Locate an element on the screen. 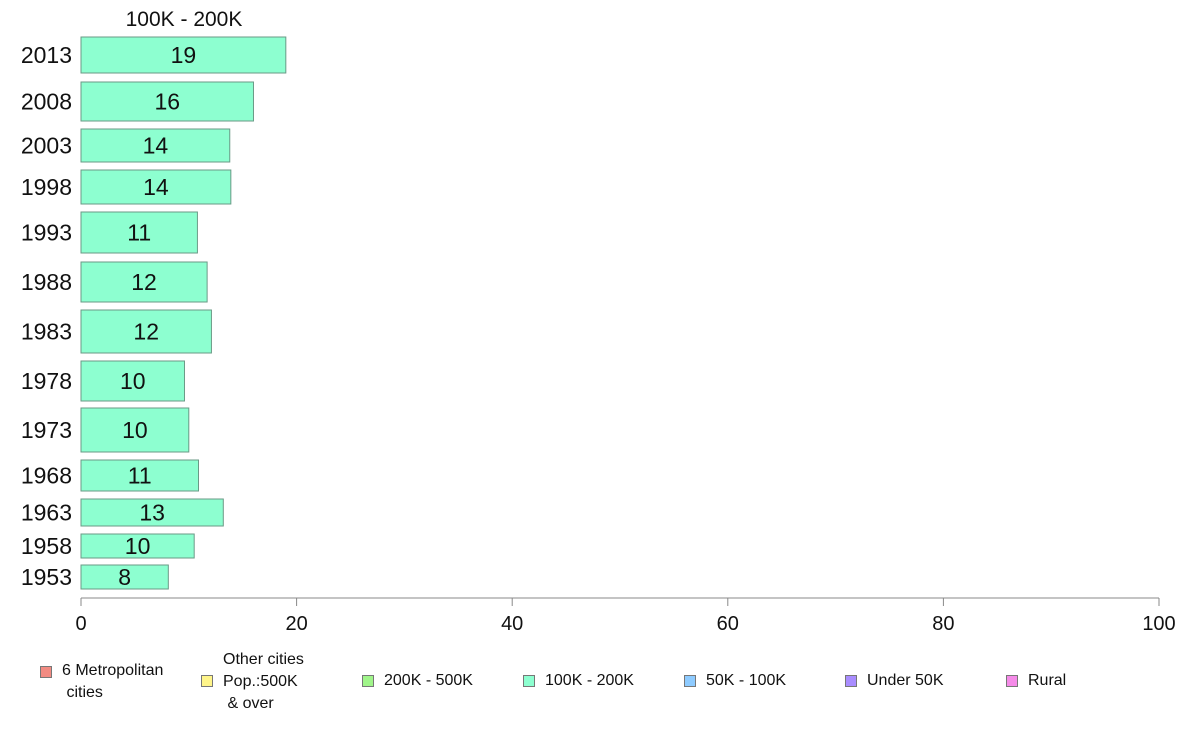 Image resolution: width=1188 pixels, height=736 pixels. category-label: 1988 is located at coordinates (46, 282).